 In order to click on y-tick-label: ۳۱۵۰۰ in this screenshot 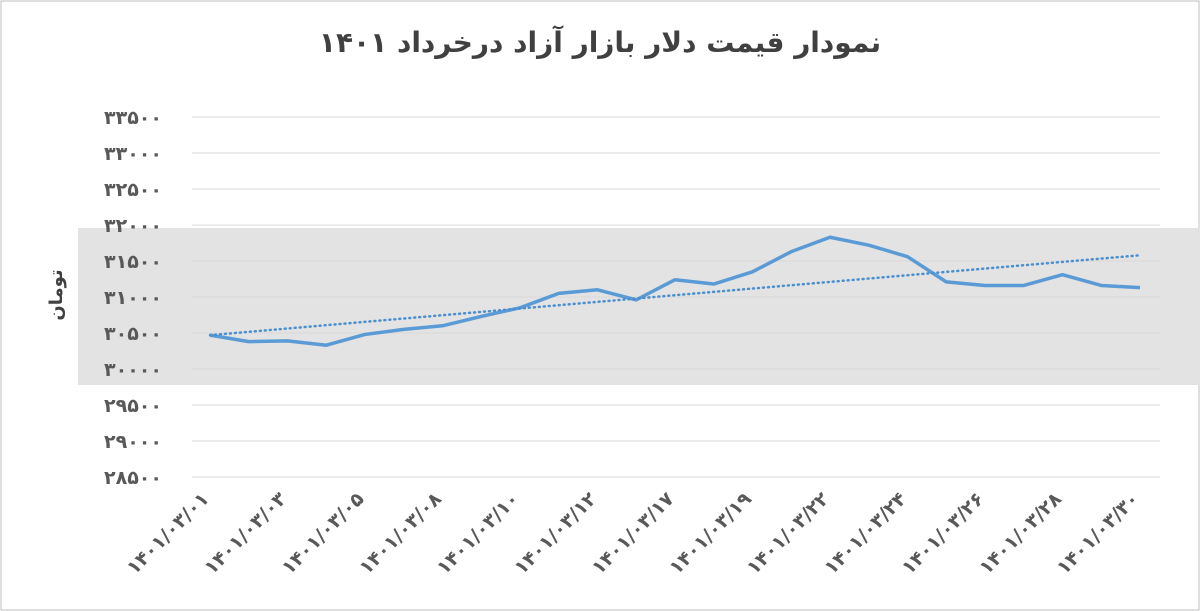, I will do `click(133, 262)`.